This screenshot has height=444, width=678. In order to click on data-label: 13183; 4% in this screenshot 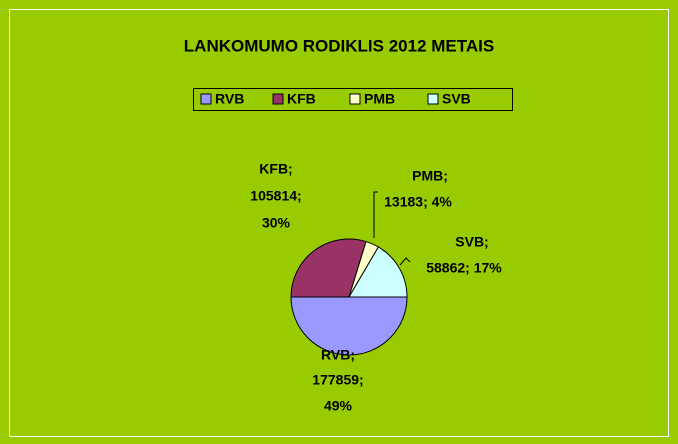, I will do `click(418, 202)`.